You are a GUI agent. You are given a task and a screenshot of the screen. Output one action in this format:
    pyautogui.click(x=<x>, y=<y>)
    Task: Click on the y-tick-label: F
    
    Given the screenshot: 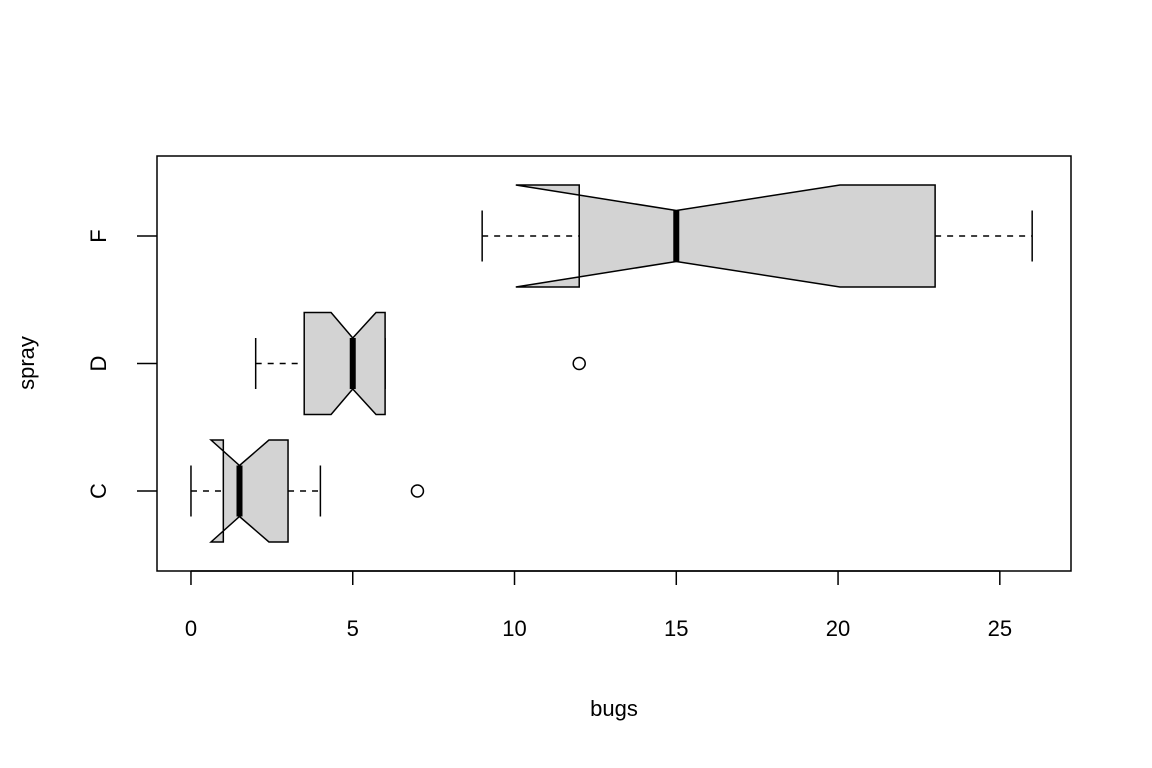 What is the action you would take?
    pyautogui.click(x=98, y=235)
    